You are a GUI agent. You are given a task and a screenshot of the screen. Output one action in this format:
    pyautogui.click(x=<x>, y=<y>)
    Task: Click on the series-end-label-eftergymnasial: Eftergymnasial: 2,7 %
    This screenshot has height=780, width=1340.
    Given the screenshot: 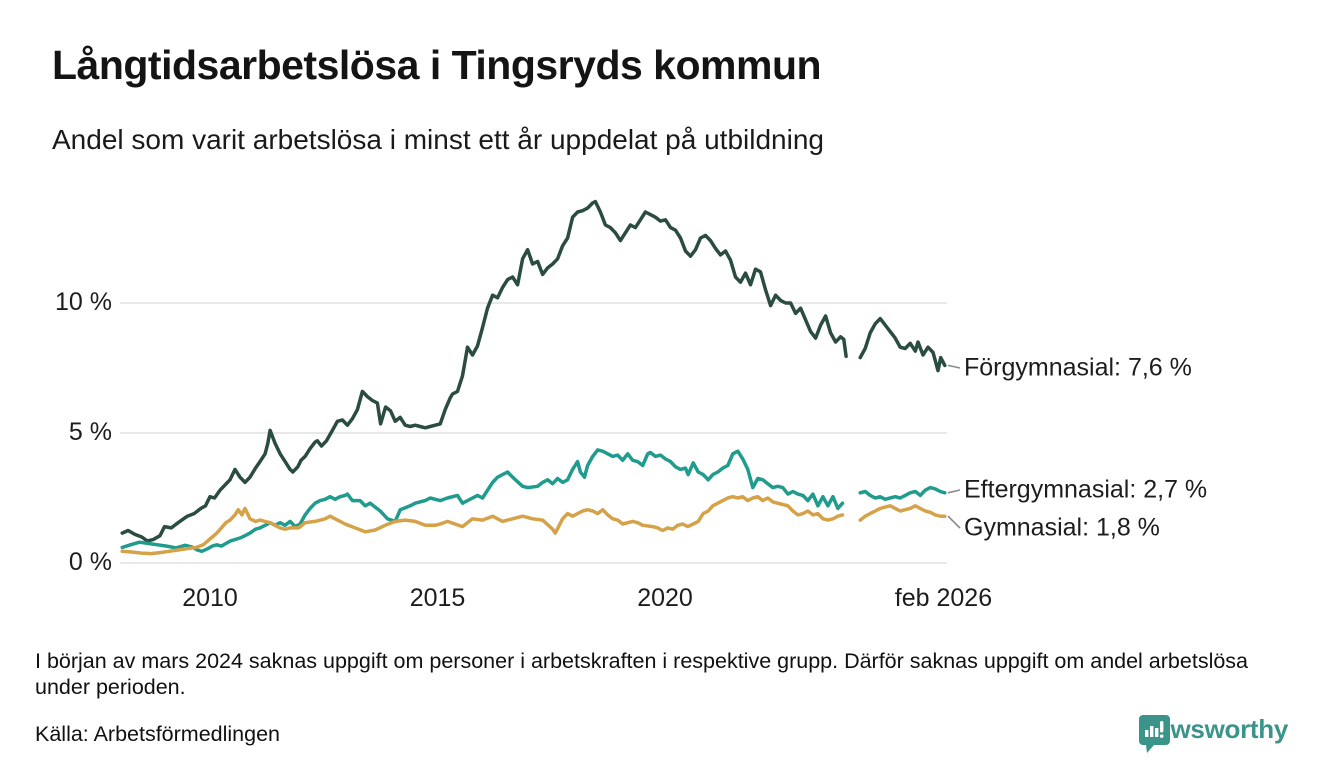 What is the action you would take?
    pyautogui.click(x=1086, y=489)
    